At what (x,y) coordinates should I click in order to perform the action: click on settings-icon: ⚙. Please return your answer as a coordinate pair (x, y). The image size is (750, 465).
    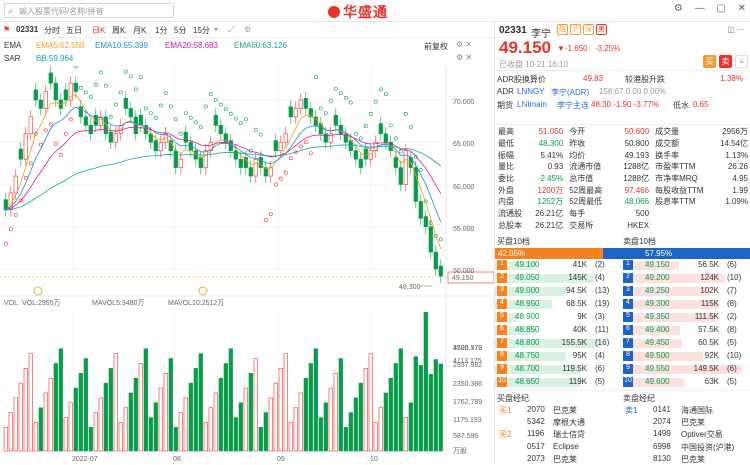
    Looking at the image, I should click on (248, 29).